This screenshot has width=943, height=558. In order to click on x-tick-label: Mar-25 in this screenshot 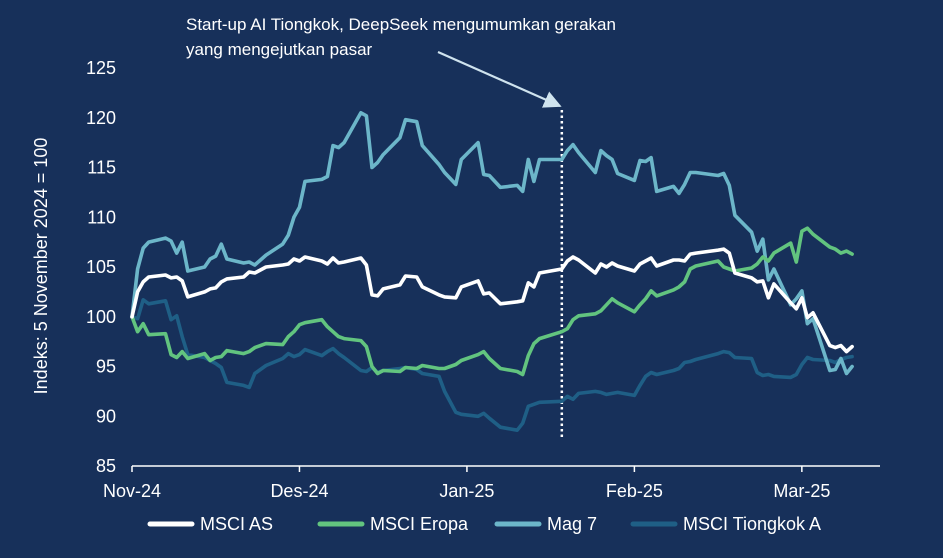, I will do `click(801, 491)`.